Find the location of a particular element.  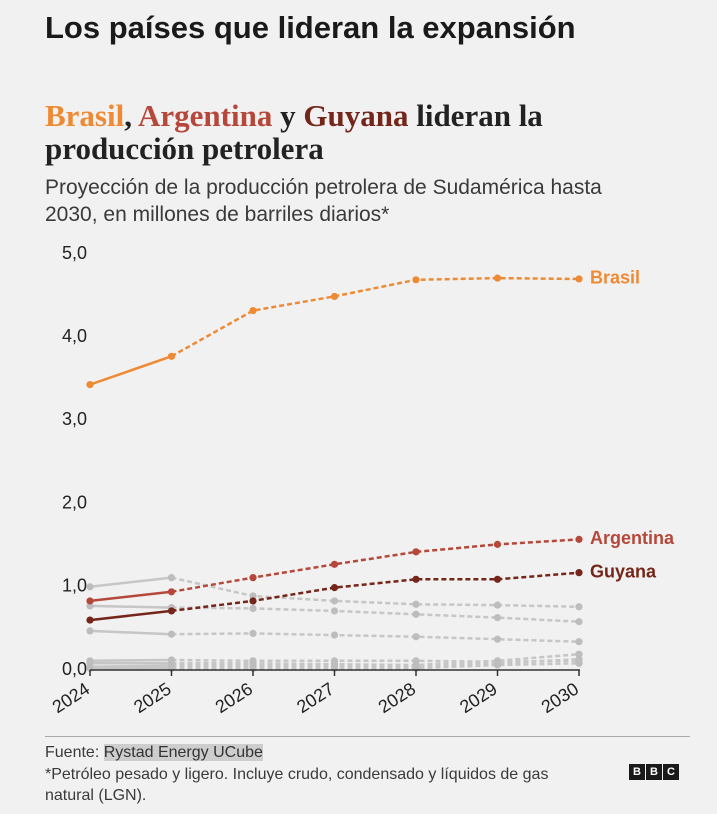

x-tick-label: 2030 is located at coordinates (560, 698).